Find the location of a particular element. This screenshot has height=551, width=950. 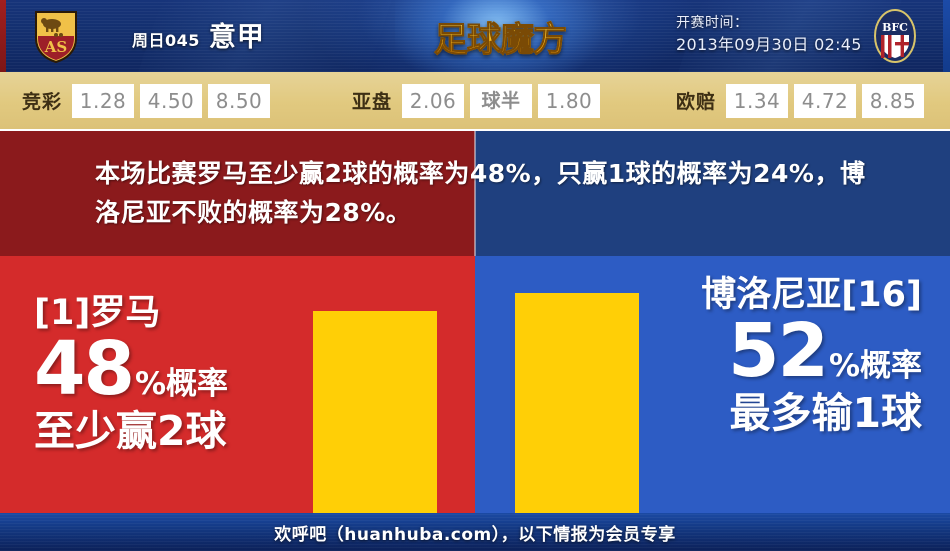

kickoff-value: 2013年09月30日 02:45 is located at coordinates (769, 45).